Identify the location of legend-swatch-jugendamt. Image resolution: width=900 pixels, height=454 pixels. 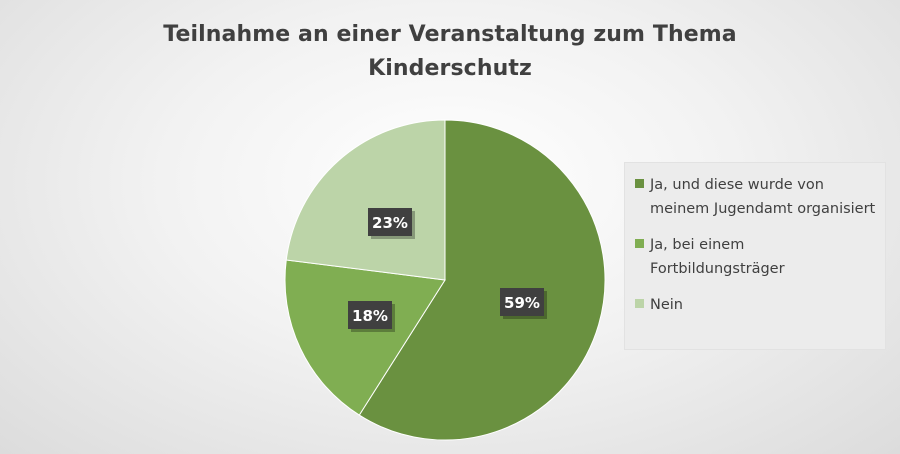
(639, 183).